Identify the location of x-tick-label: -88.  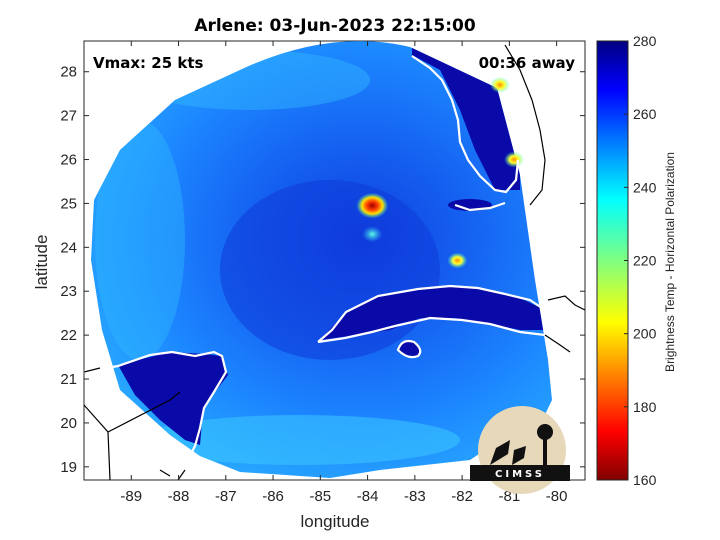
(179, 496).